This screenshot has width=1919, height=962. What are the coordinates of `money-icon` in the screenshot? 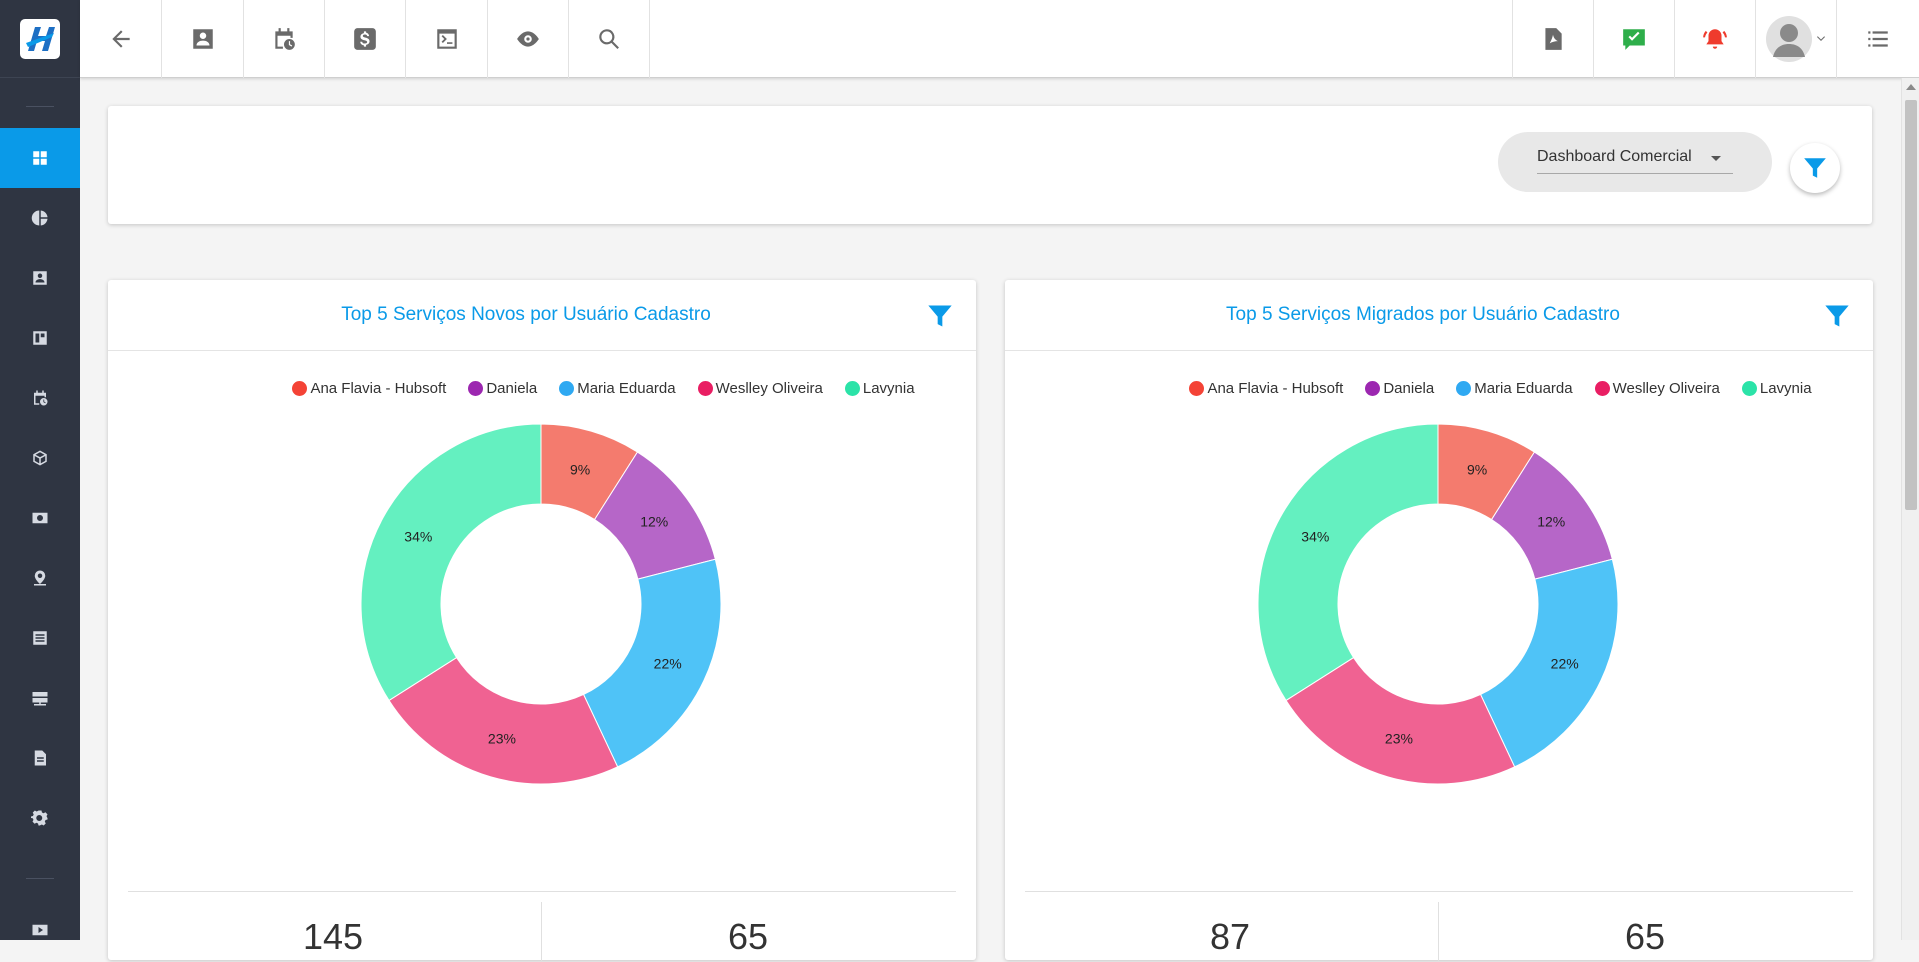 It's located at (40, 518).